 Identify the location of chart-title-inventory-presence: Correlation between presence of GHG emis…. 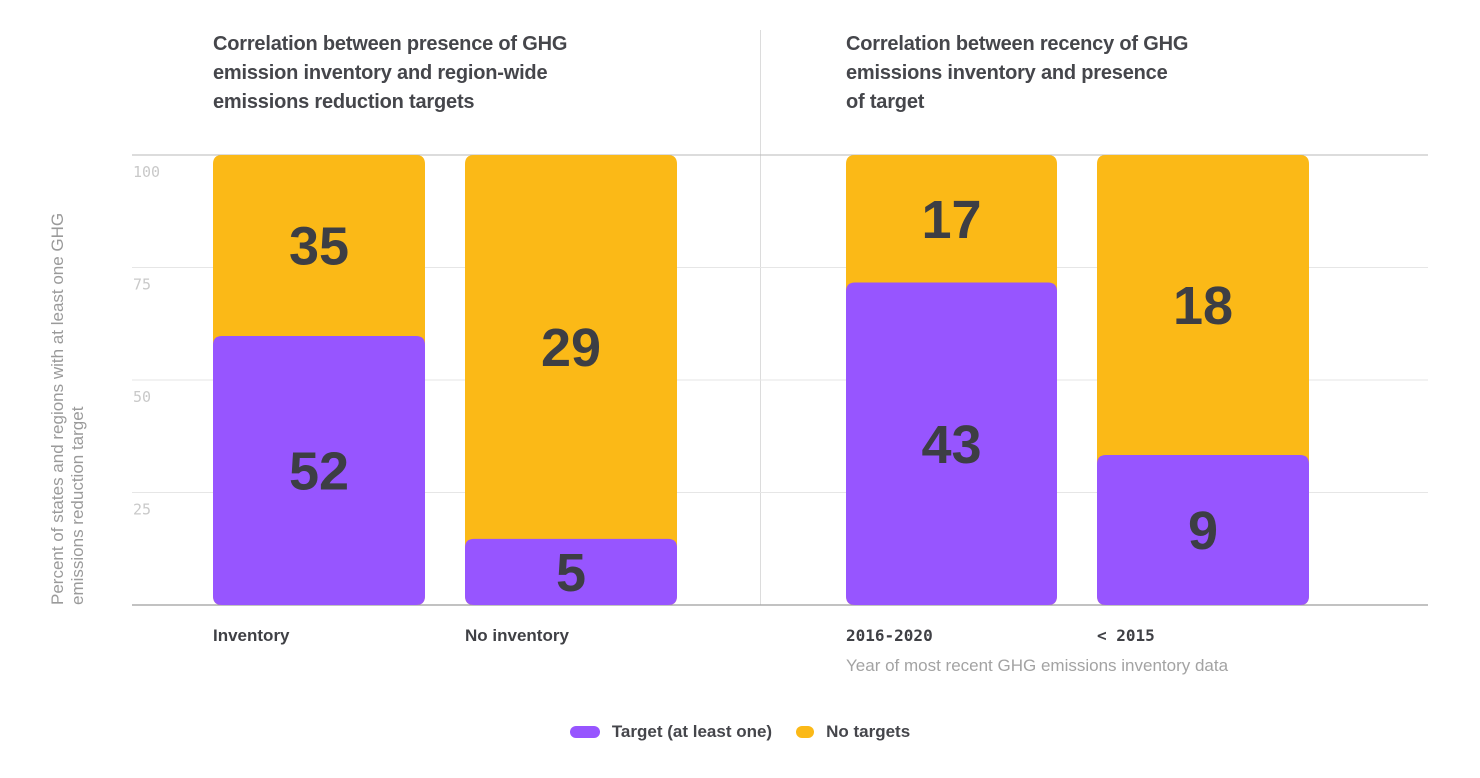
(390, 73).